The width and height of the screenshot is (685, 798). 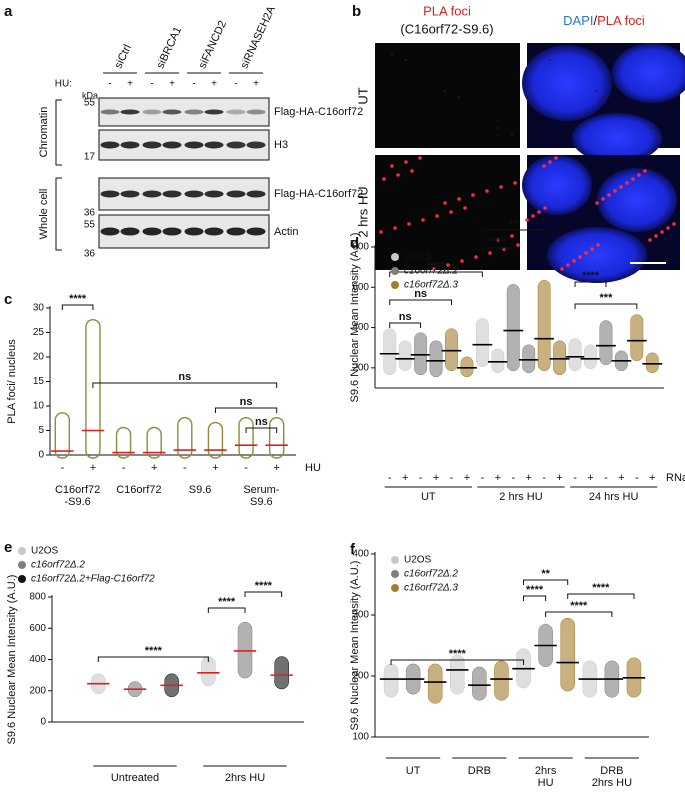 I want to click on image-subtitle: (C16orf72-S9.6), so click(x=446, y=28).